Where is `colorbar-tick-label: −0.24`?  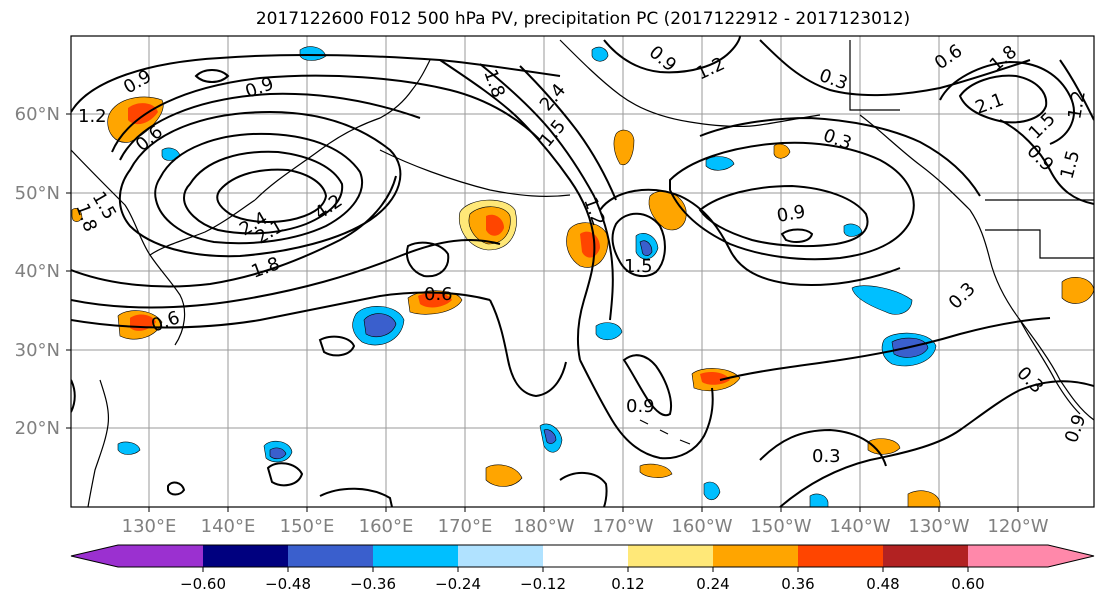
colorbar-tick-label: −0.24 is located at coordinates (458, 584).